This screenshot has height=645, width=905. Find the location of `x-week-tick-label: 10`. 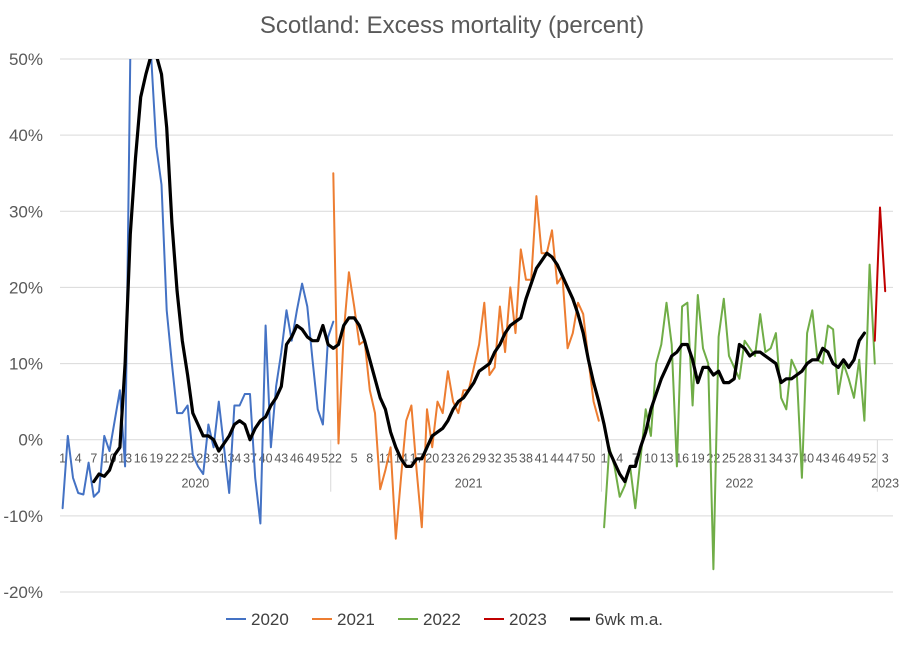

x-week-tick-label: 10 is located at coordinates (651, 459).